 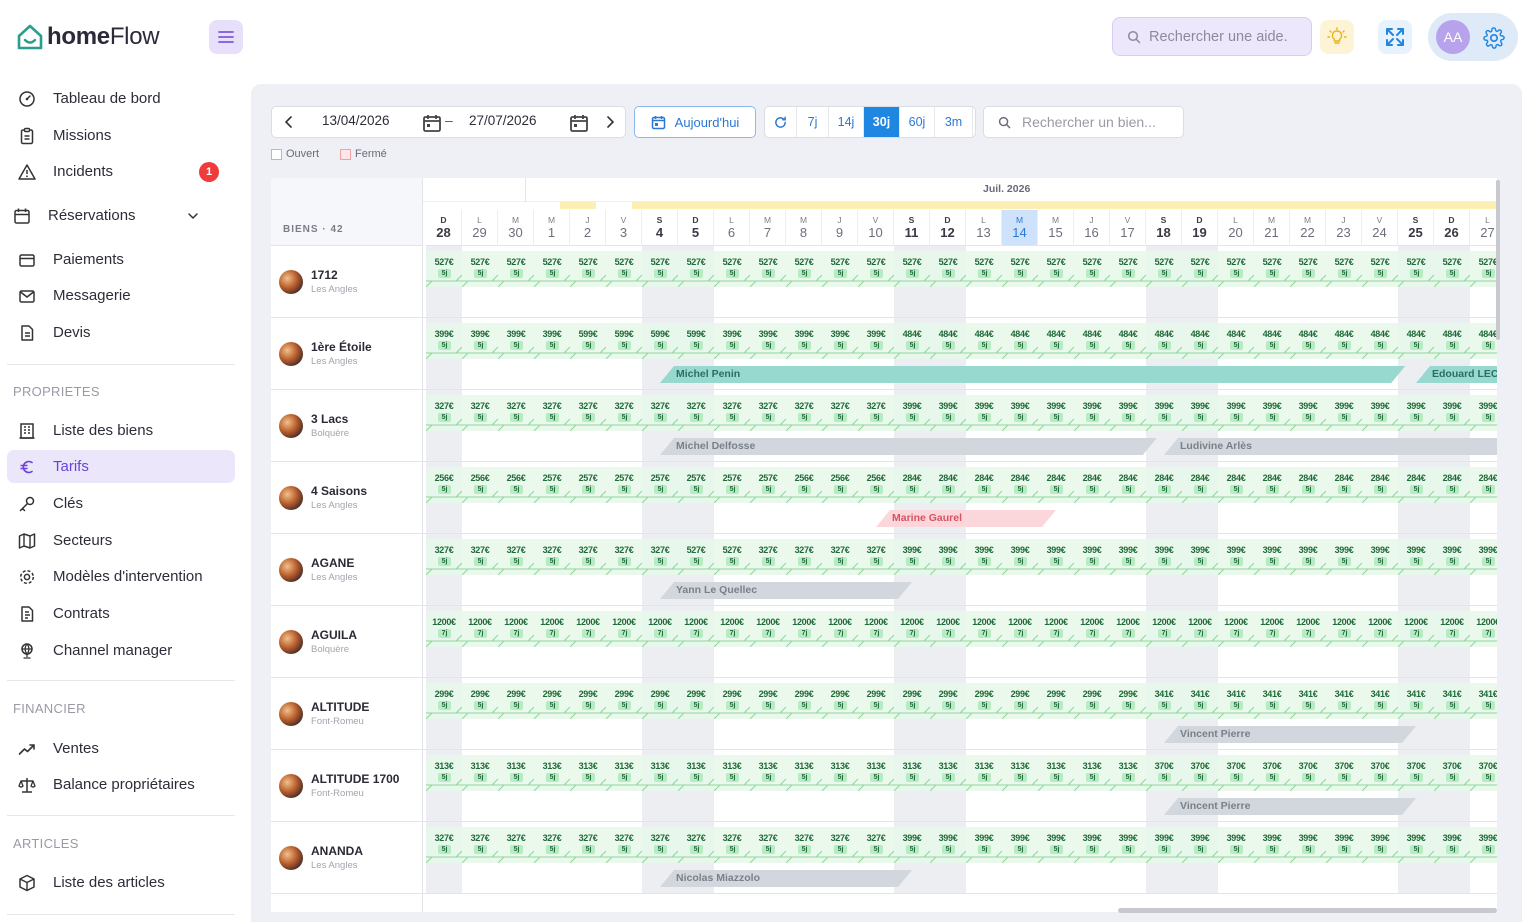 I want to click on sidebar-item-missions: Missions, so click(x=121, y=135).